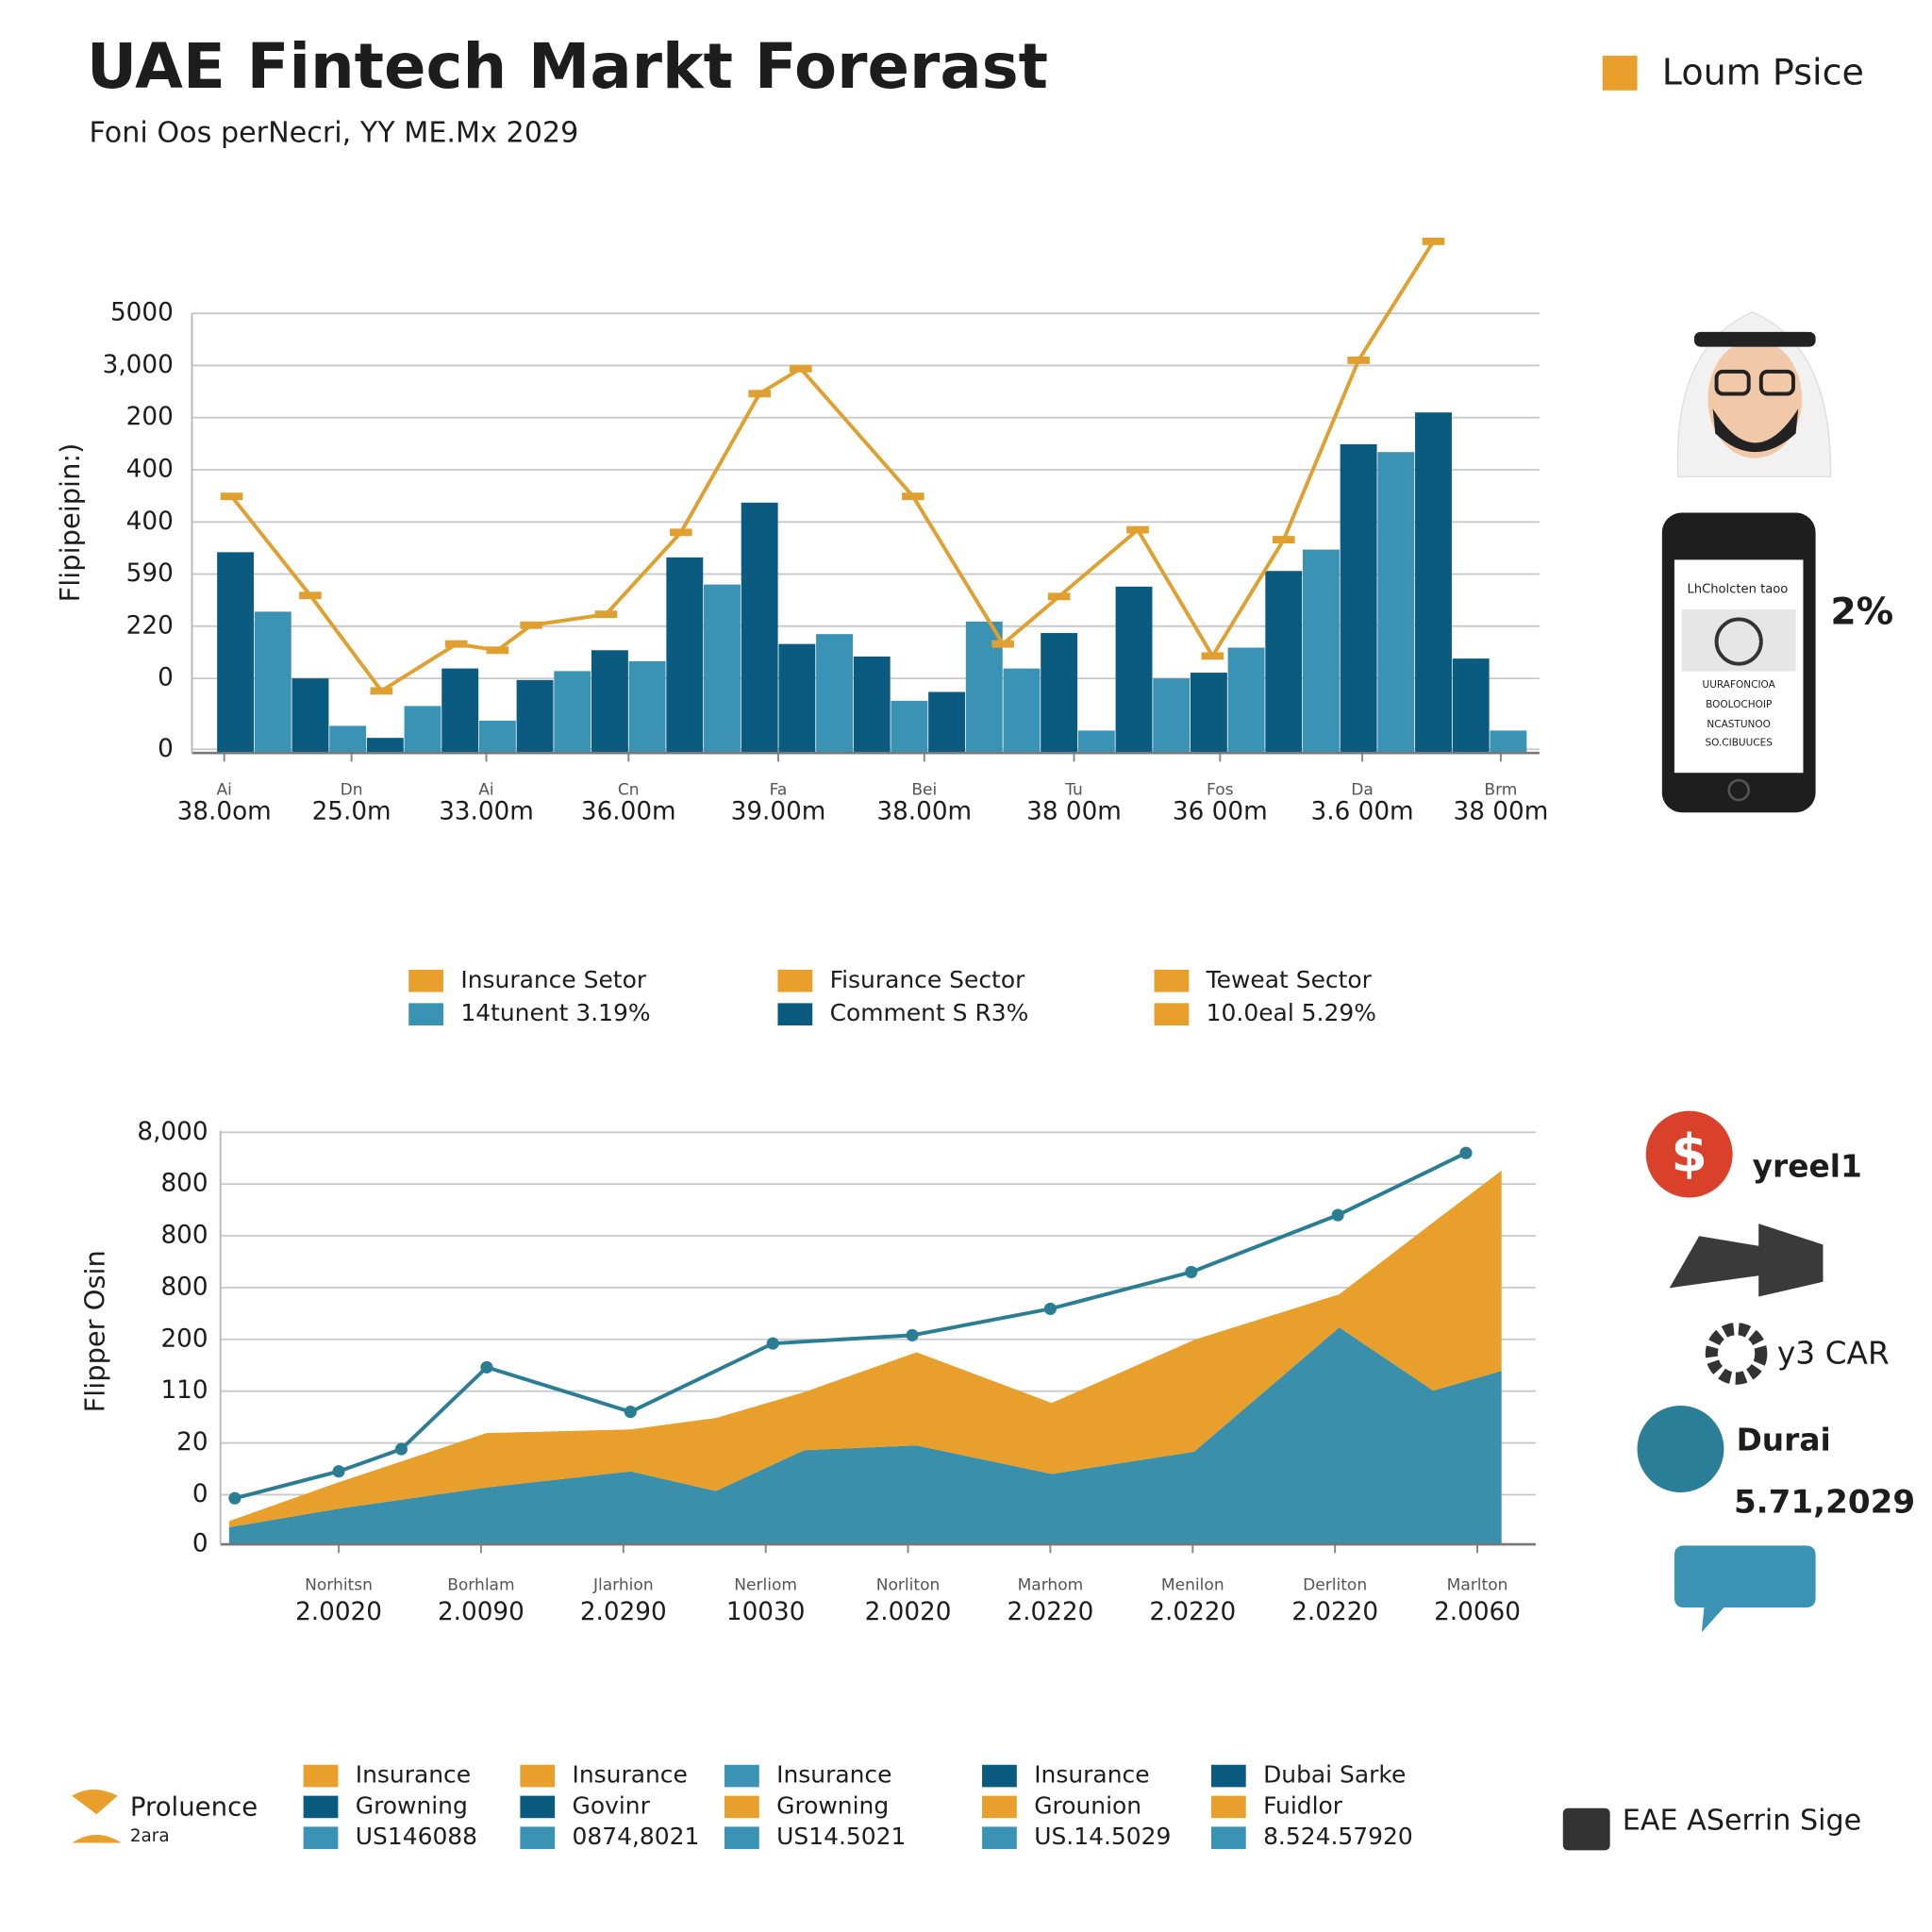 The width and height of the screenshot is (1932, 1932). Describe the element at coordinates (1736, 1354) in the screenshot. I see `gear-icon` at that location.